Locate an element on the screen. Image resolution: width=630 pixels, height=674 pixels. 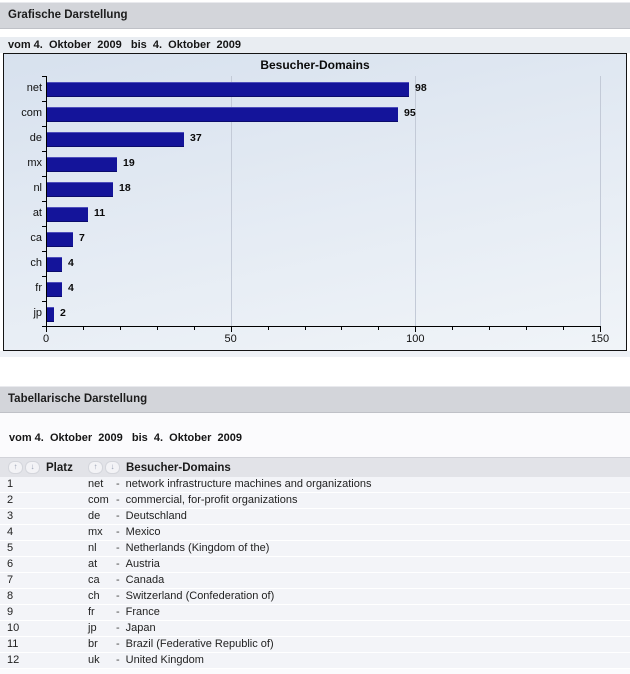
table-row: 8 ch - Switzerland (Confederation of) is located at coordinates (315, 597).